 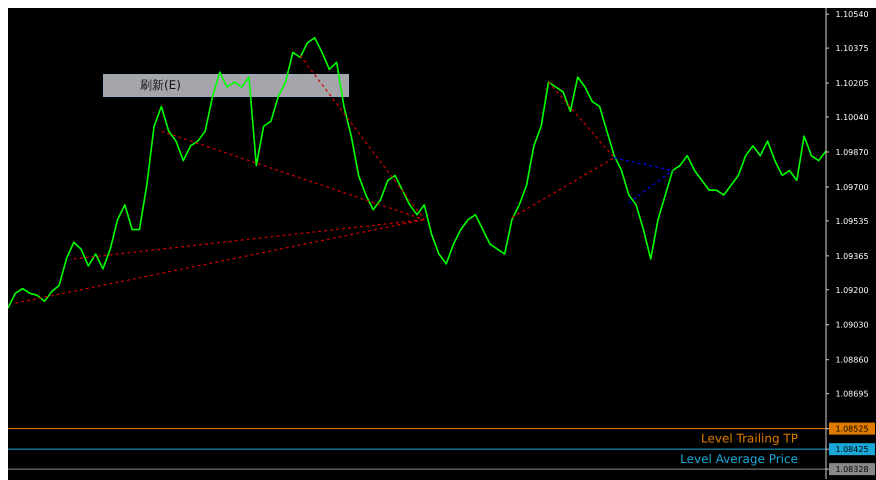 I want to click on context-menu: 刷新(E), so click(x=226, y=85).